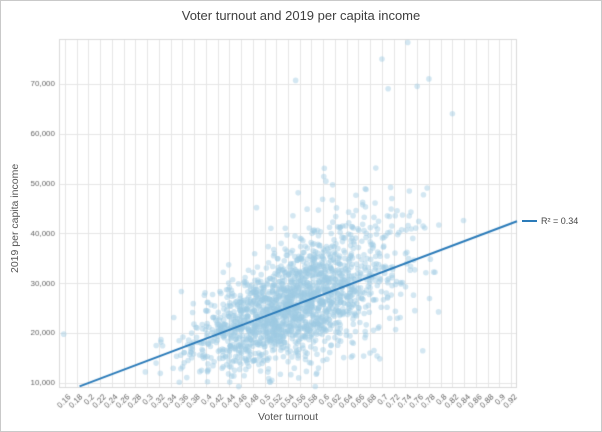 The height and width of the screenshot is (432, 602). I want to click on x-axis-title: Voter turnout, so click(288, 417).